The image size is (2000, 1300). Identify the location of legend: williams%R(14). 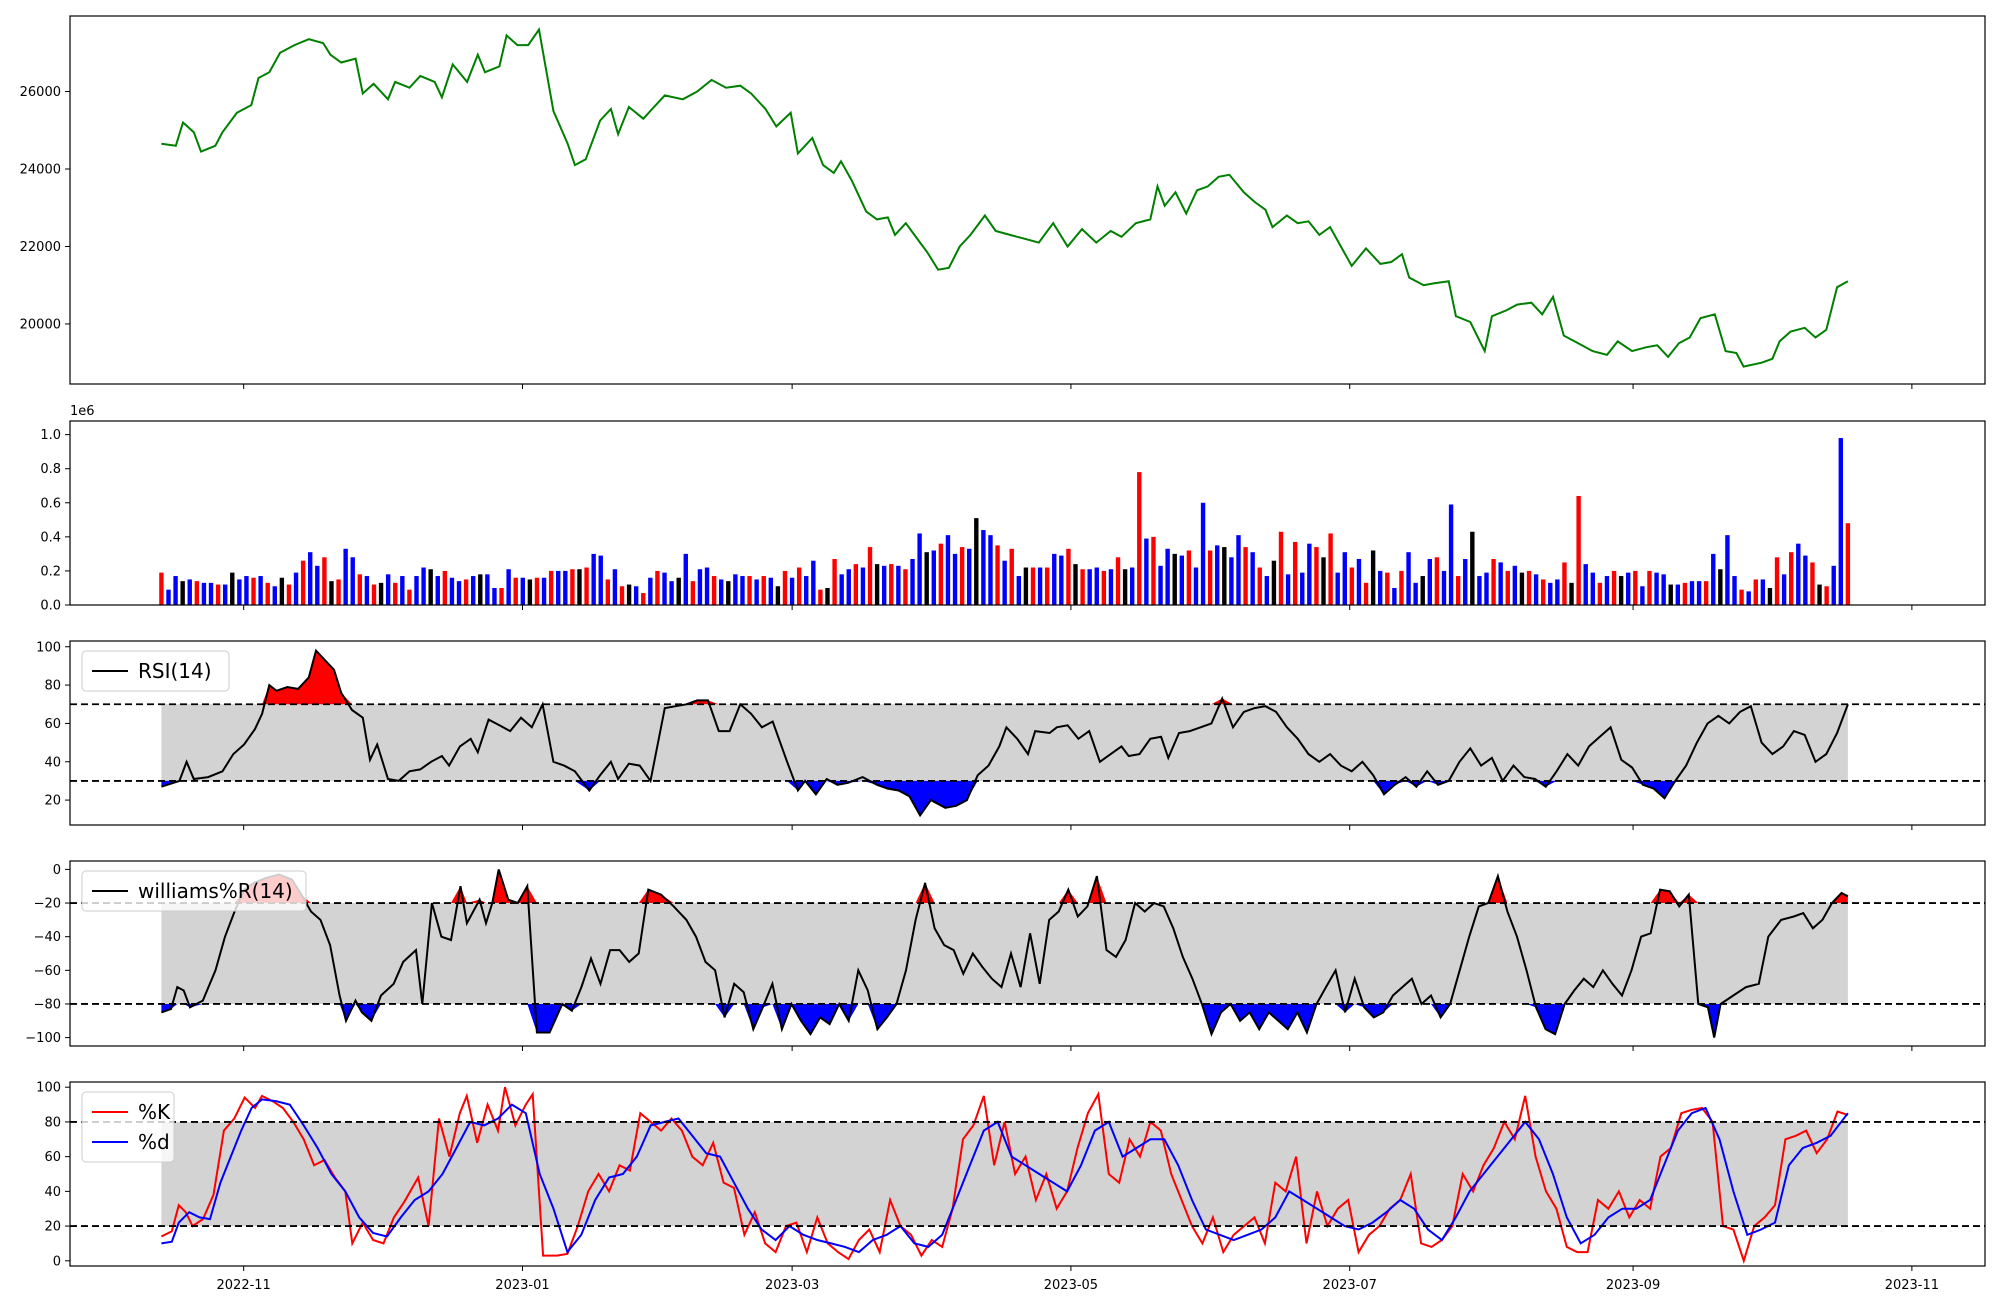
(194, 891).